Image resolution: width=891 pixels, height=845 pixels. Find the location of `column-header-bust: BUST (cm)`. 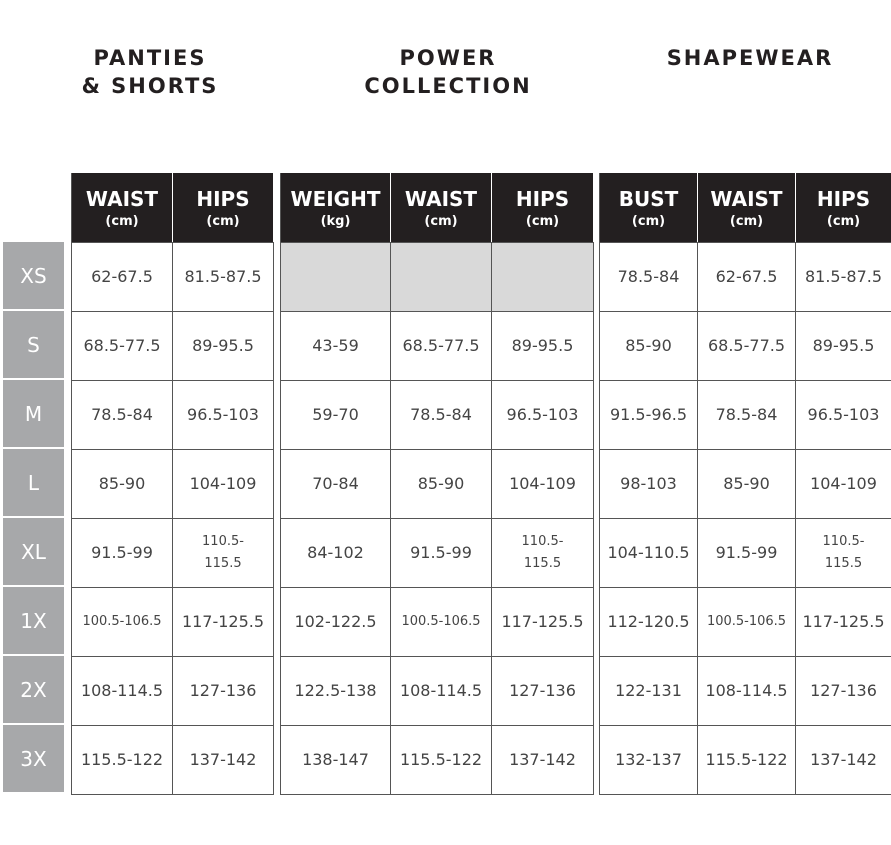

column-header-bust: BUST (cm) is located at coordinates (649, 207).